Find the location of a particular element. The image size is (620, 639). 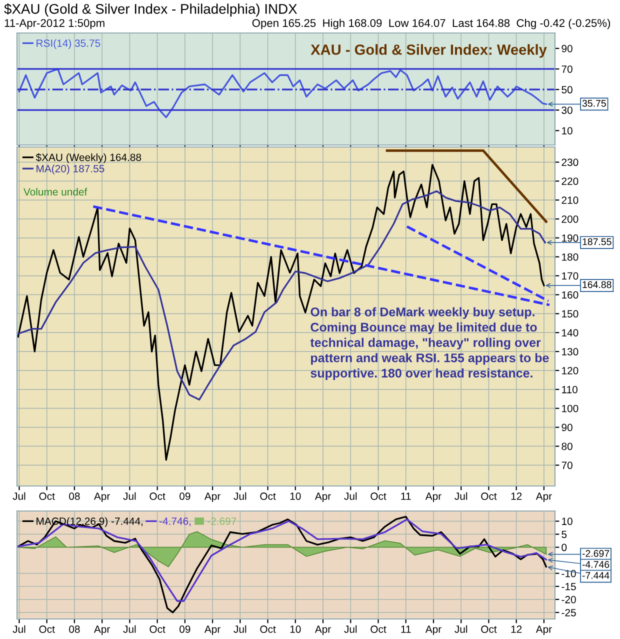

y-tick-label: 50 is located at coordinates (567, 90).